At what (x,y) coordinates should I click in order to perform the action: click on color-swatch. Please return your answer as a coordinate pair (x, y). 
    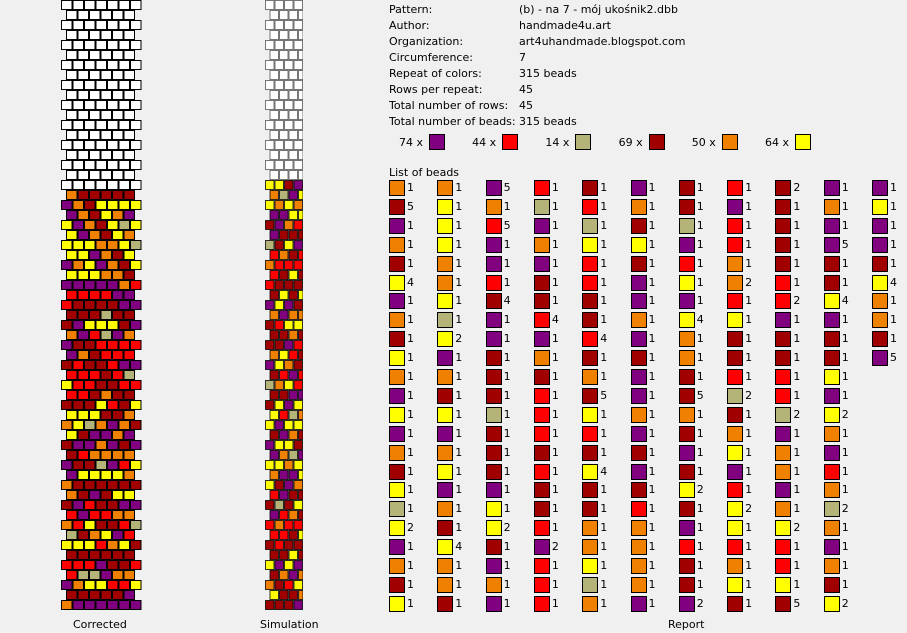
    Looking at the image, I should click on (583, 142).